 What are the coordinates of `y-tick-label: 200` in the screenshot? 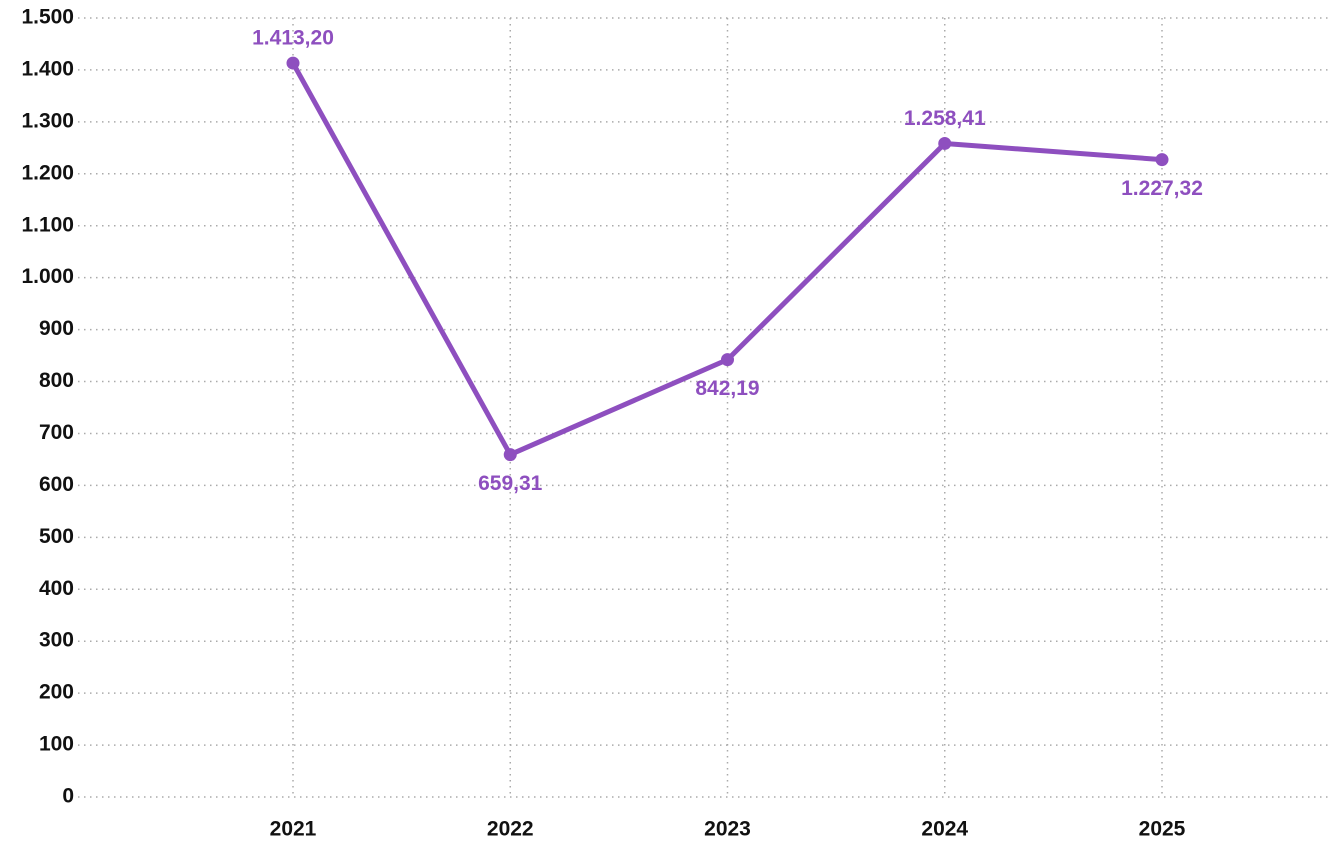 It's located at (56, 692).